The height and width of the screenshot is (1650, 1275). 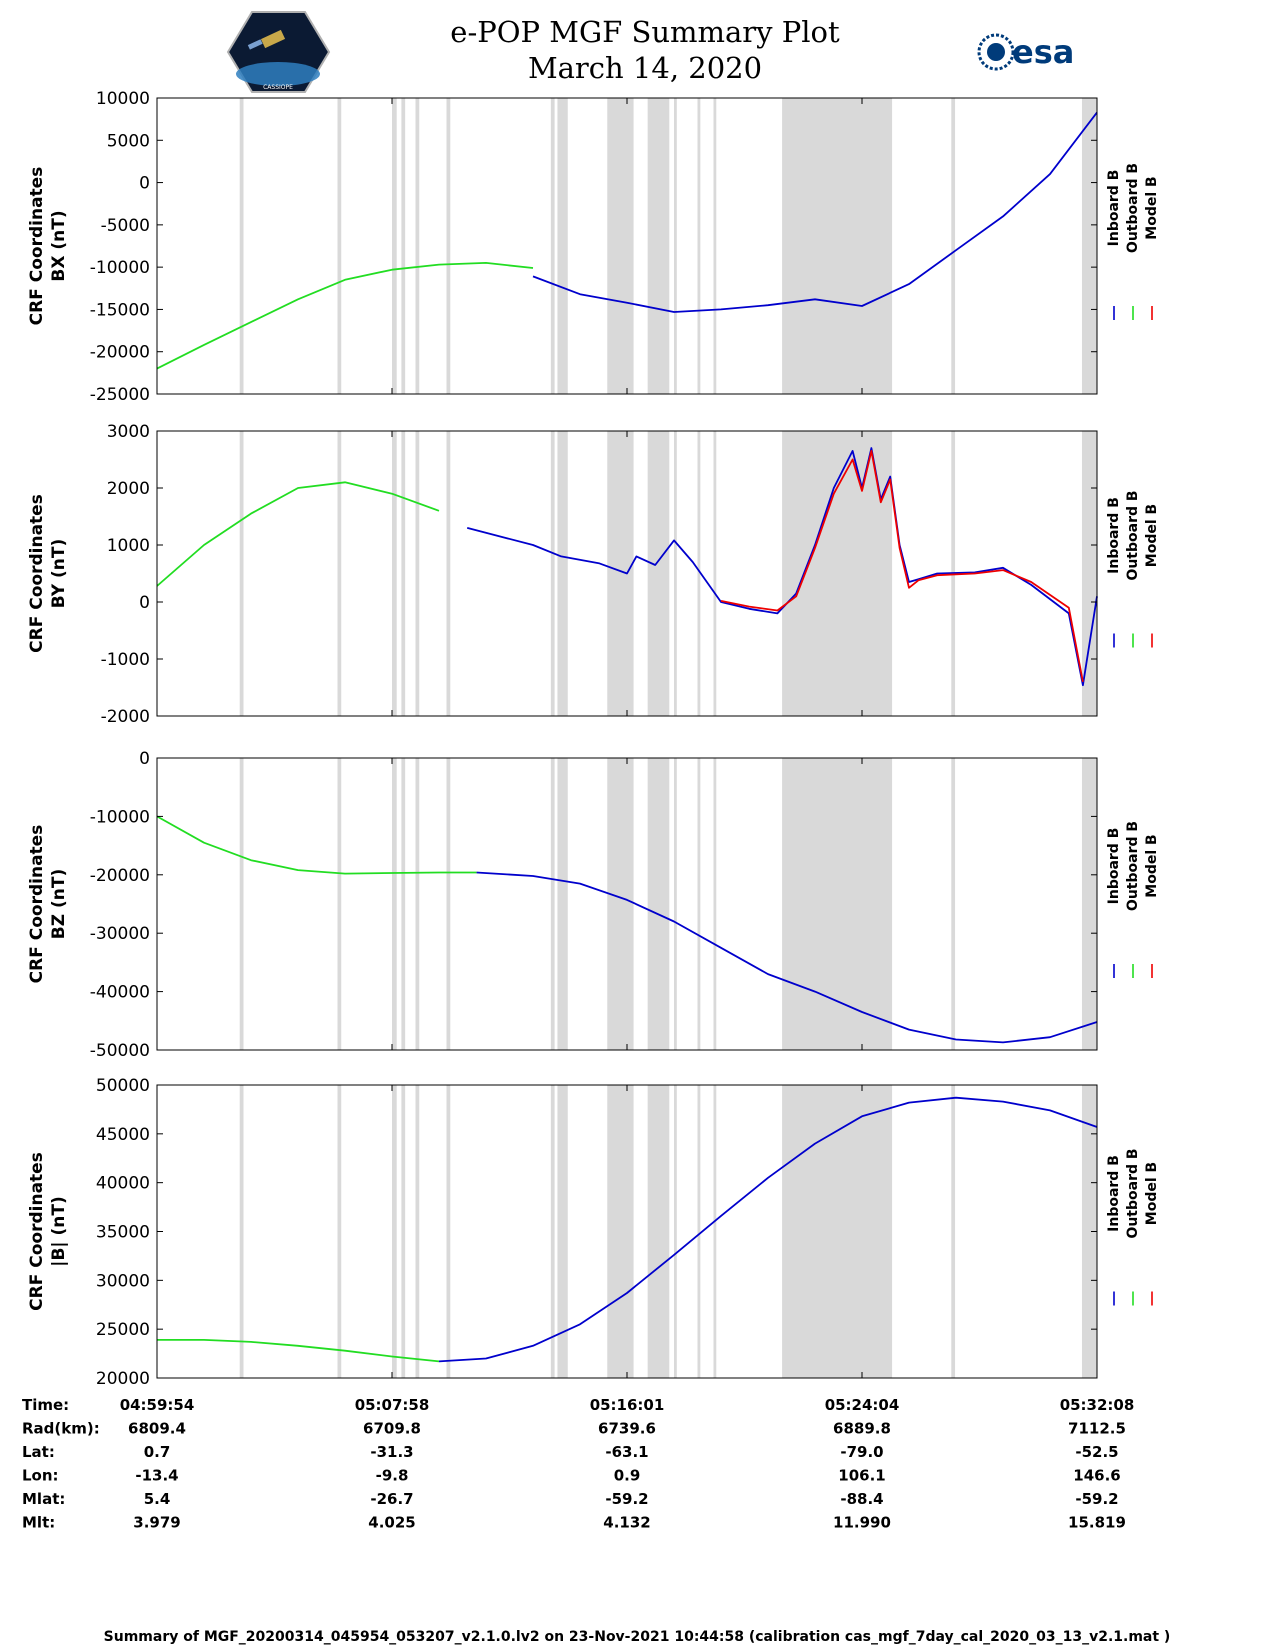 I want to click on esa-logo: esa, so click(x=1025, y=52).